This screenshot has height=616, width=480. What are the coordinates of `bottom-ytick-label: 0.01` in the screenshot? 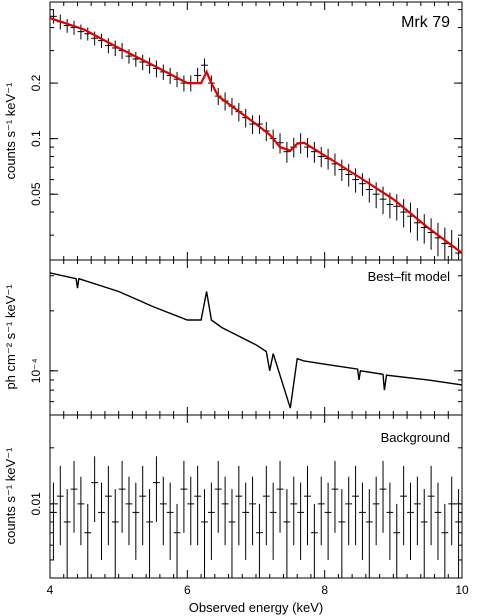 It's located at (36, 504).